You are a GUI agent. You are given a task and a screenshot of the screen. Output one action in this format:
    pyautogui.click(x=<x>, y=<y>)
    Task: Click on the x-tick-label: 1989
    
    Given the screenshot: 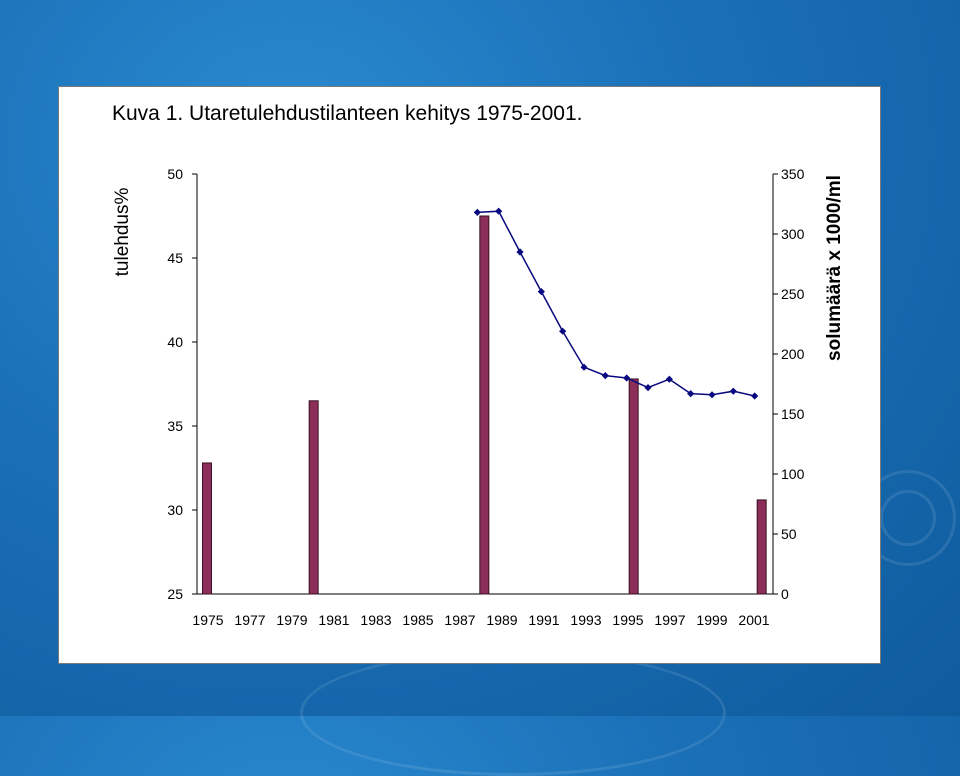 What is the action you would take?
    pyautogui.click(x=501, y=620)
    